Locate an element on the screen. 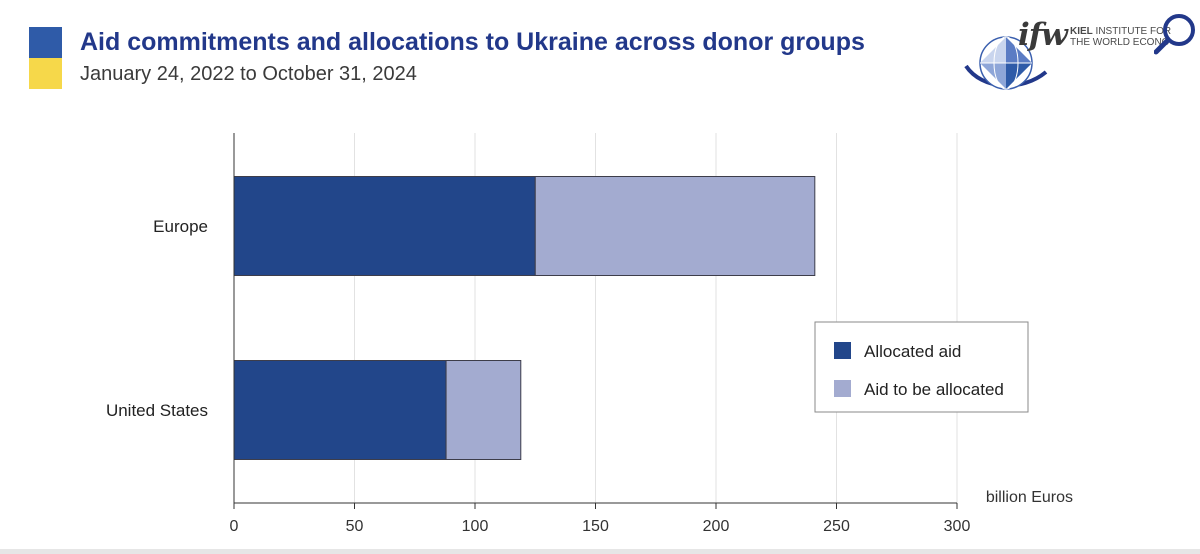 The height and width of the screenshot is (554, 1200). legend: Allocated aid Aid to be allocated is located at coordinates (921, 367).